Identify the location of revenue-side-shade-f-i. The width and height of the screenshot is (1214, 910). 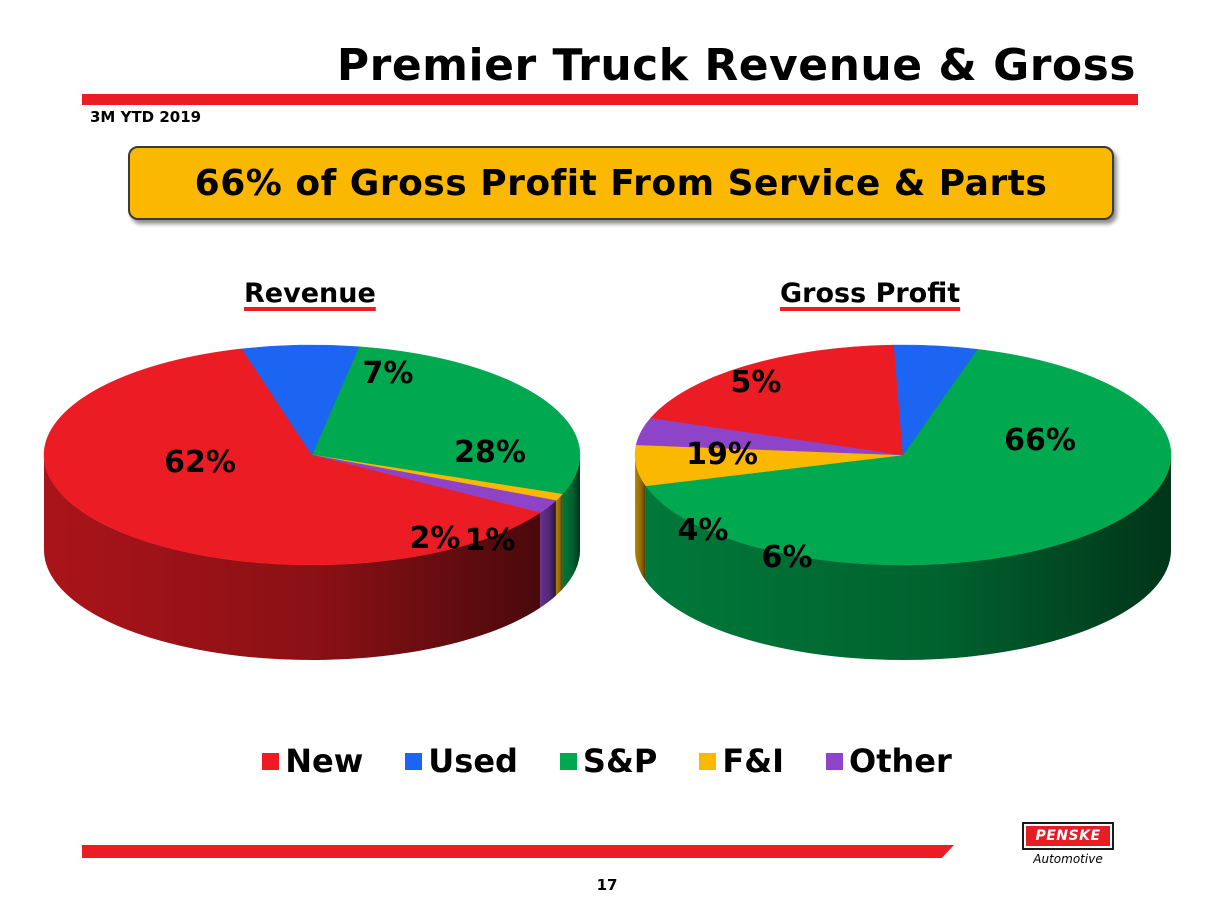
(559, 545).